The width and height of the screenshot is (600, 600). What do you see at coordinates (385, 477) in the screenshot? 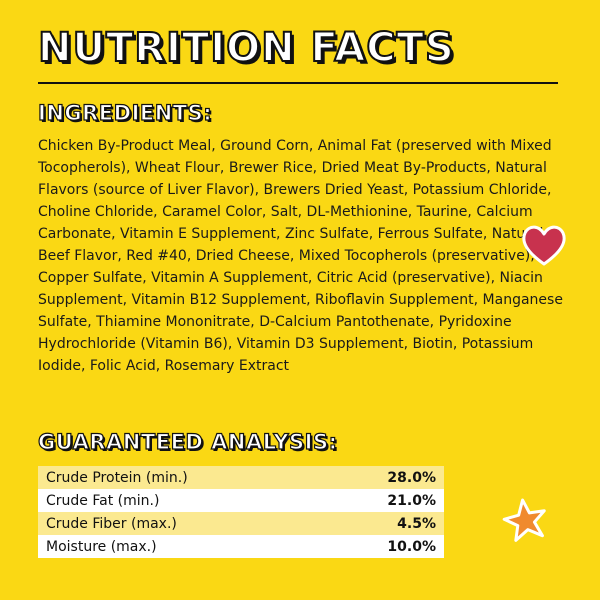
I see `analysis-value: 28.0%` at bounding box center [385, 477].